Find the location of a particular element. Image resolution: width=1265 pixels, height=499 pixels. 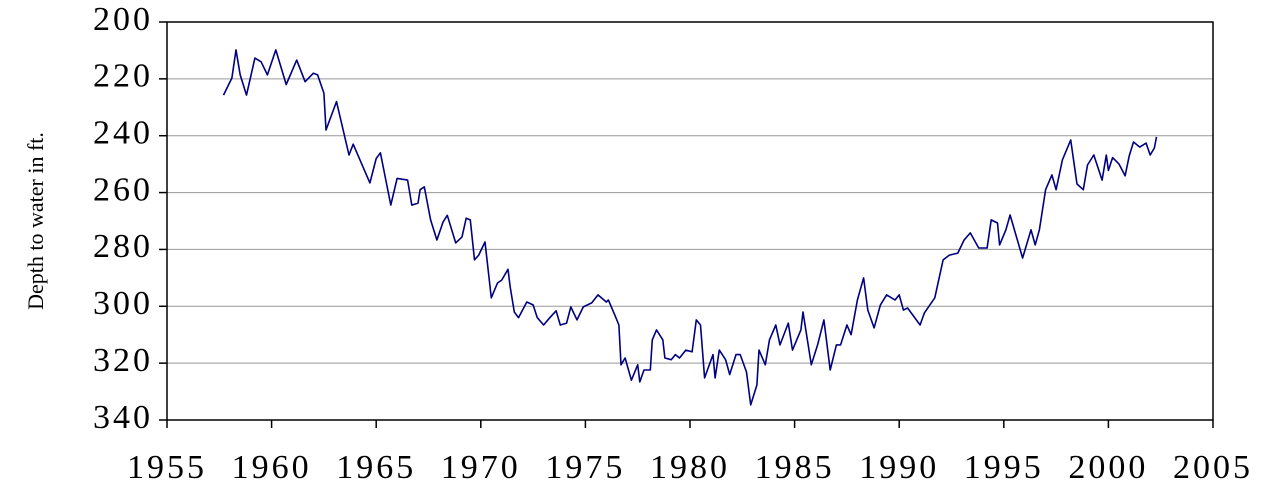

y-axis-label: Depth to water in ft. is located at coordinates (35, 221).